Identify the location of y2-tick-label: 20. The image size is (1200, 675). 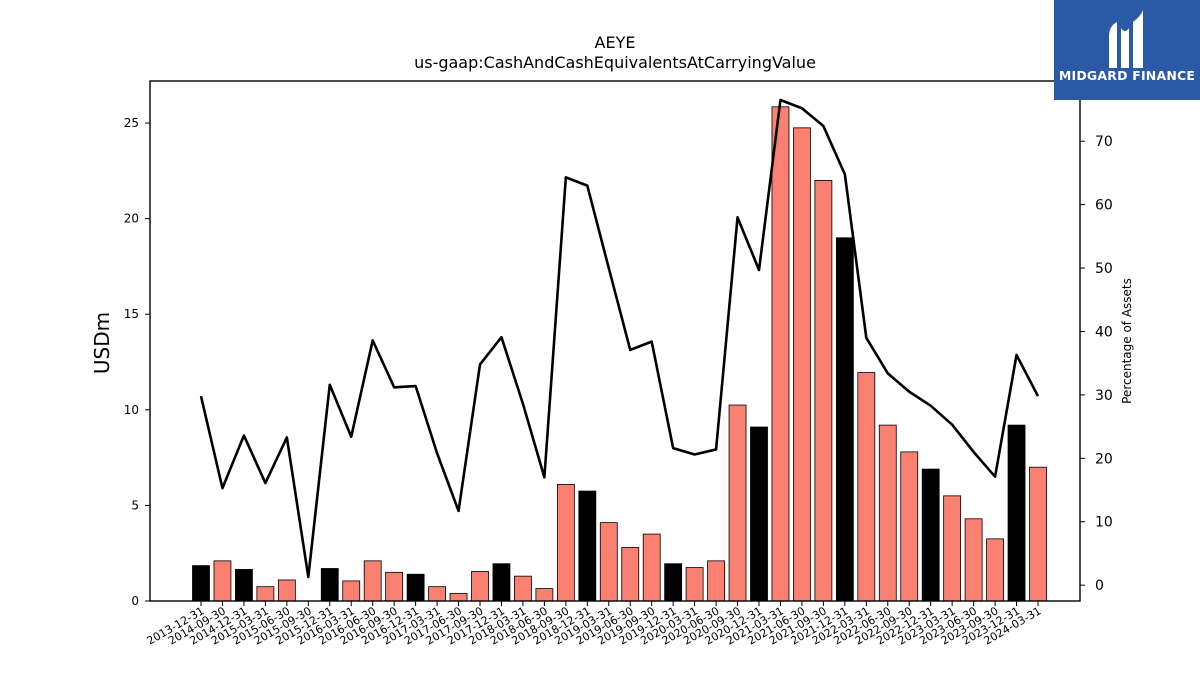
(1104, 459).